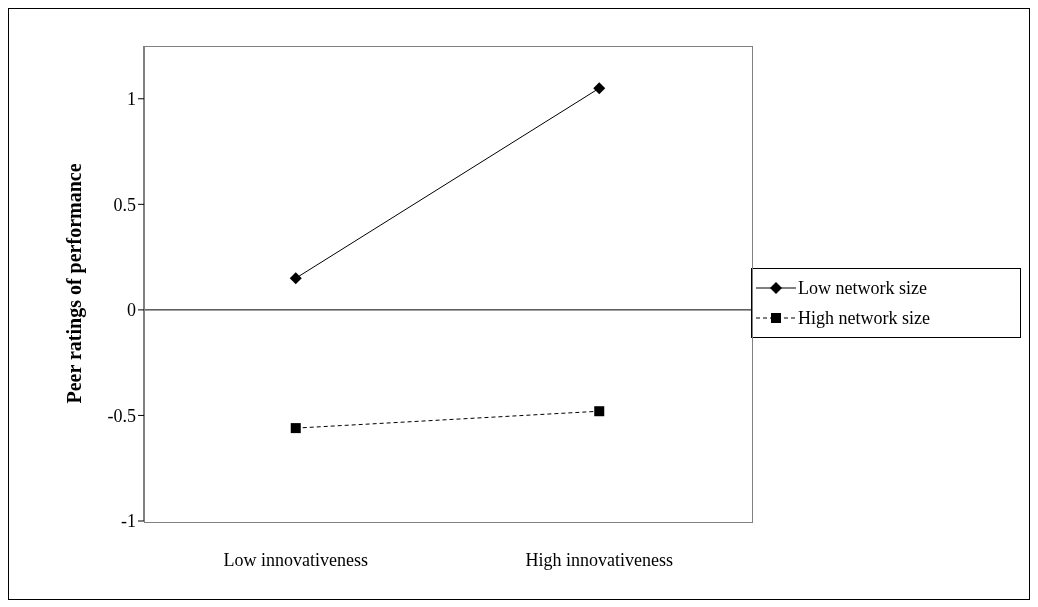 The height and width of the screenshot is (607, 1038). Describe the element at coordinates (131, 99) in the screenshot. I see `y-tick-label: 1` at that location.